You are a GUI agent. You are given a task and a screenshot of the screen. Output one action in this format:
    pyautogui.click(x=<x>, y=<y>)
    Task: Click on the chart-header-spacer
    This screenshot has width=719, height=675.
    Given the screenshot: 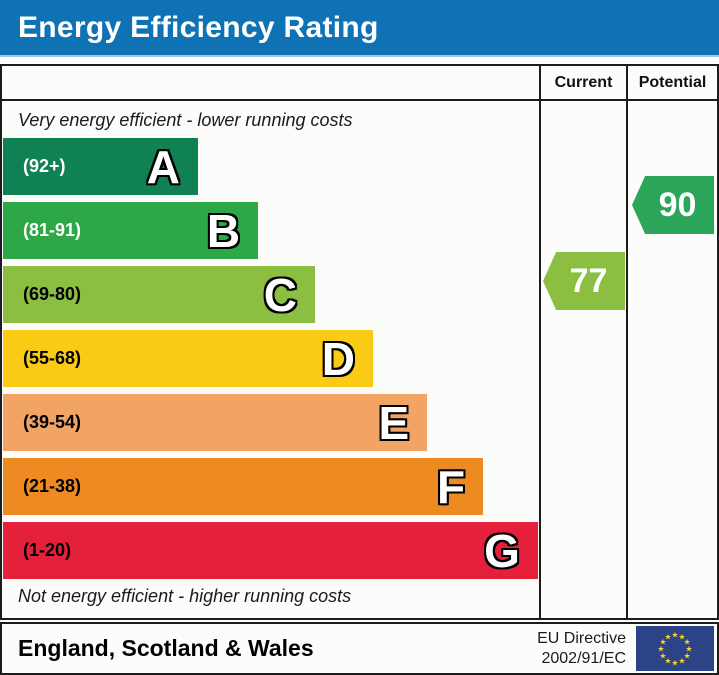 What is the action you would take?
    pyautogui.click(x=271, y=82)
    